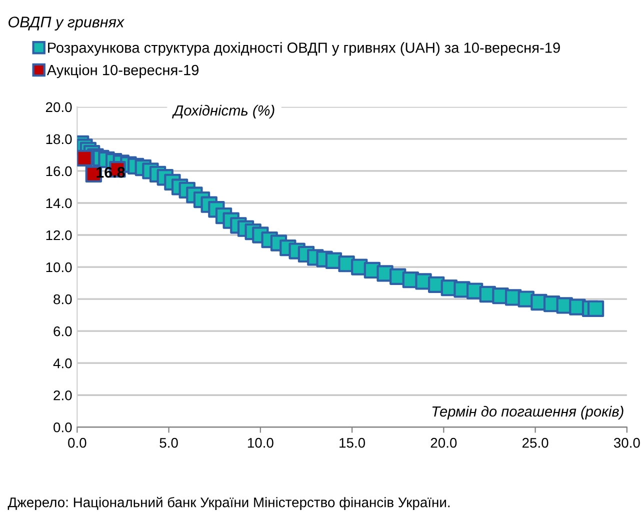 Image resolution: width=643 pixels, height=519 pixels. Describe the element at coordinates (304, 49) in the screenshot. I see `legend-label: Розрахункова структура дохідності ОВДП у гривнях (UAH) за 10-вересня-19` at that location.